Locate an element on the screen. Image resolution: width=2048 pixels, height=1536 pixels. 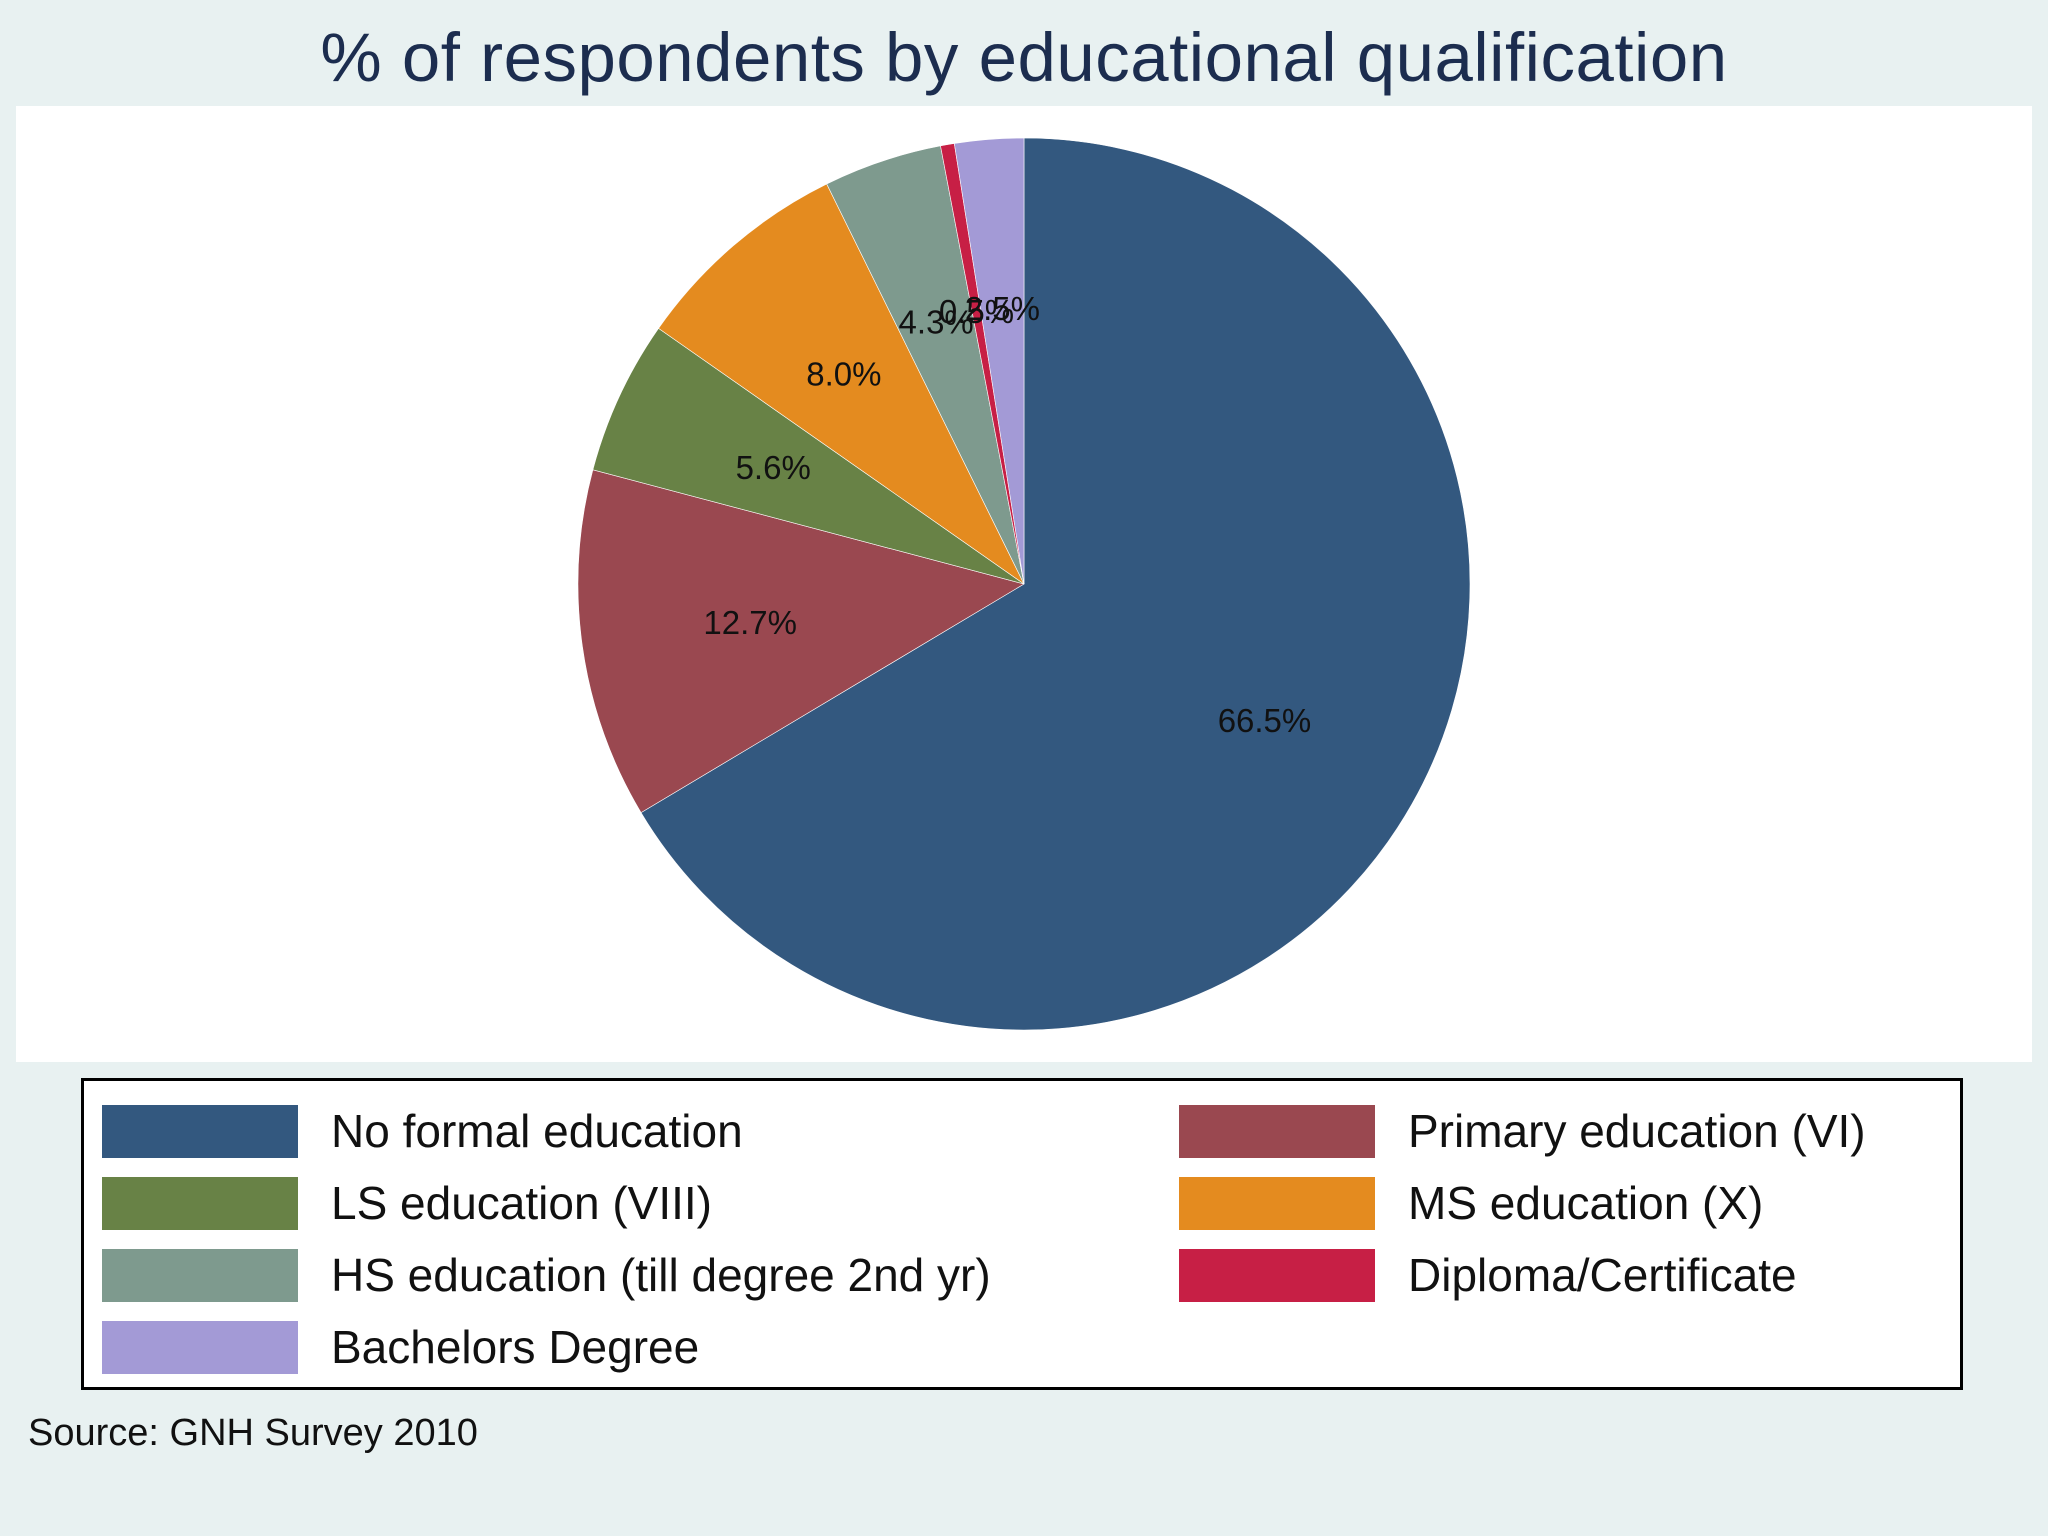
legend-label: LS education (VIII) is located at coordinates (521, 1203).